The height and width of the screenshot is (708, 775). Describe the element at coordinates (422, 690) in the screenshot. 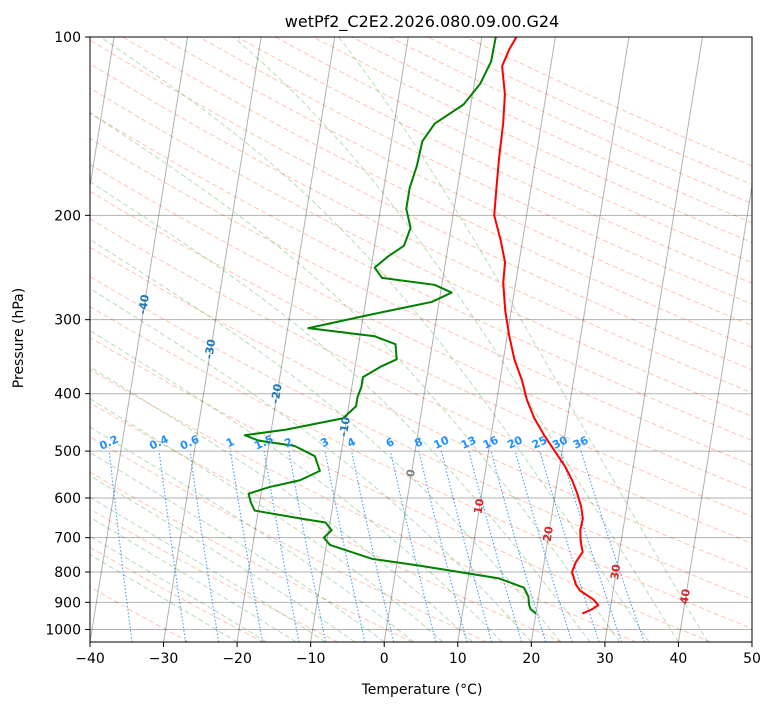

I see `x-axis-label: Temperature (°C)` at that location.